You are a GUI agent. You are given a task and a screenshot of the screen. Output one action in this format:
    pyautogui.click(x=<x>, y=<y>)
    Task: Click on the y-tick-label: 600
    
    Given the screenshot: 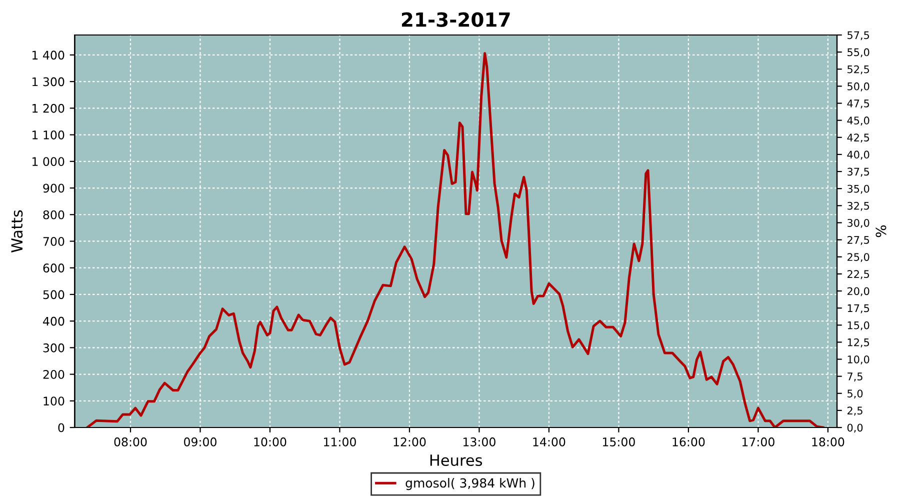 What is the action you would take?
    pyautogui.click(x=53, y=268)
    